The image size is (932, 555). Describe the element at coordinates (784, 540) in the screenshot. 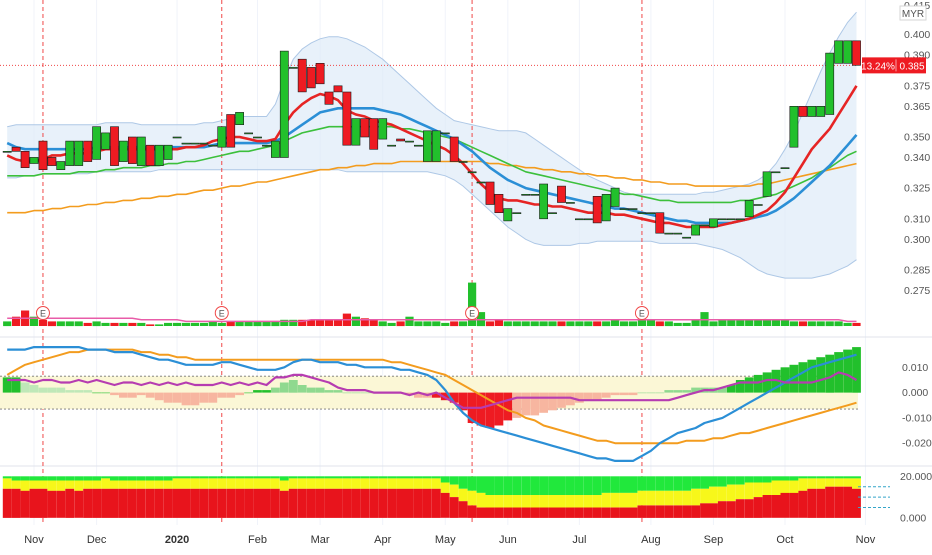

I see `time-label-11: Oct` at that location.